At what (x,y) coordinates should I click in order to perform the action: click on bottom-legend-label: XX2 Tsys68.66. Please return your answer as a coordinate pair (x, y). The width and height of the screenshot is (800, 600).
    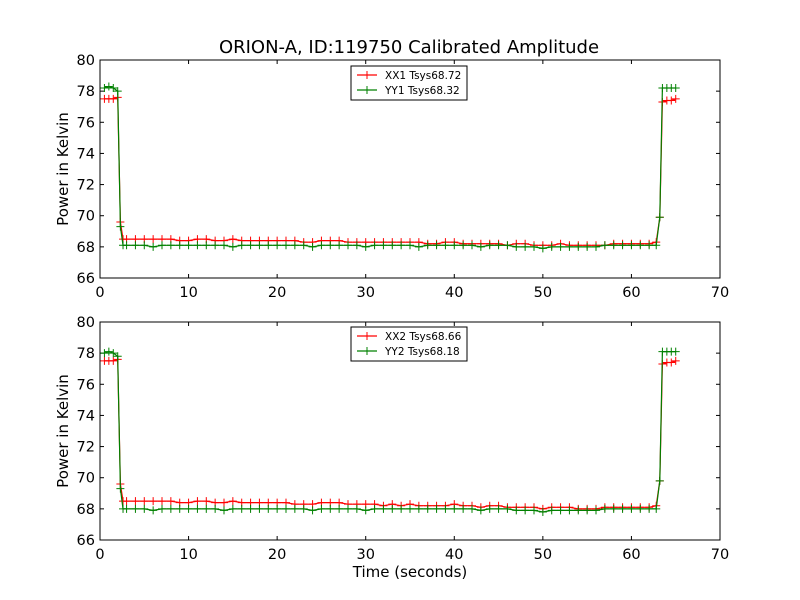
    Looking at the image, I should click on (423, 337).